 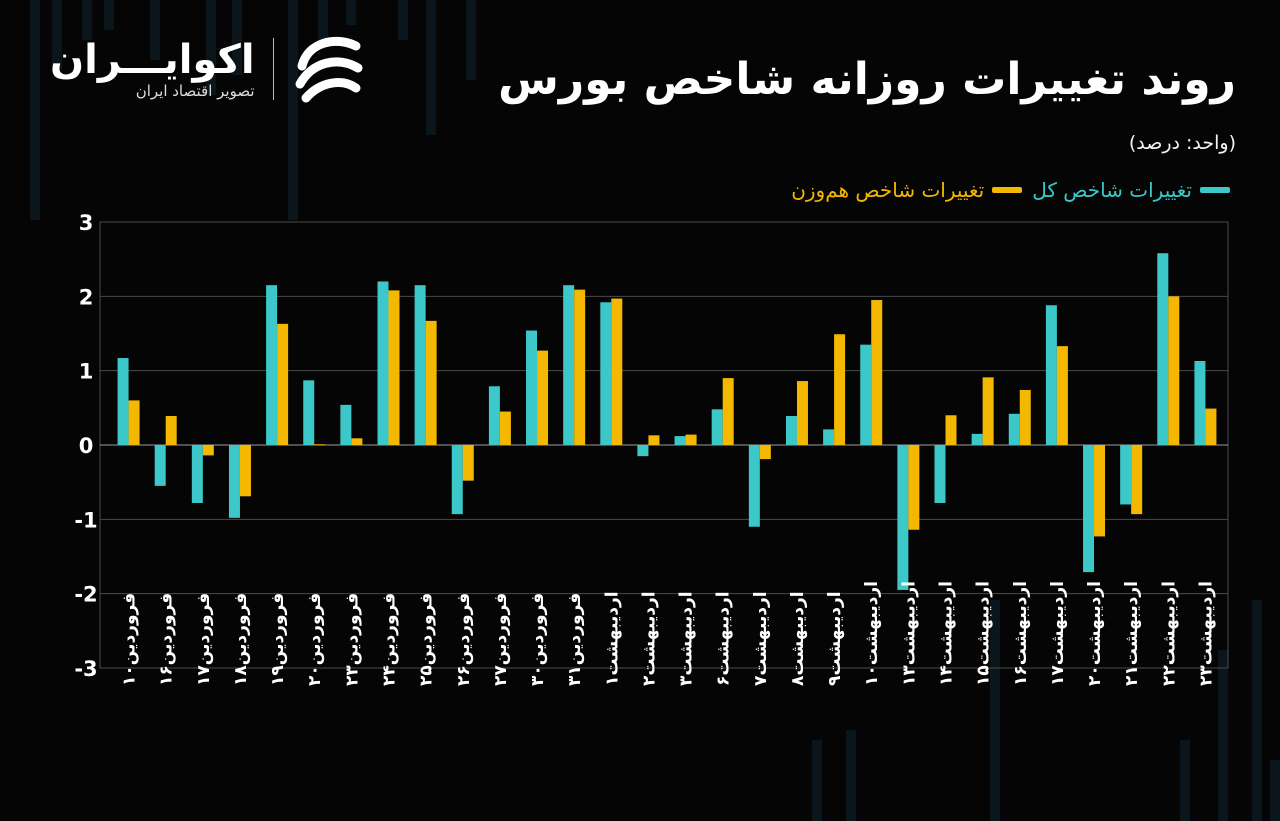 I want to click on logo-divider, so click(x=273, y=69).